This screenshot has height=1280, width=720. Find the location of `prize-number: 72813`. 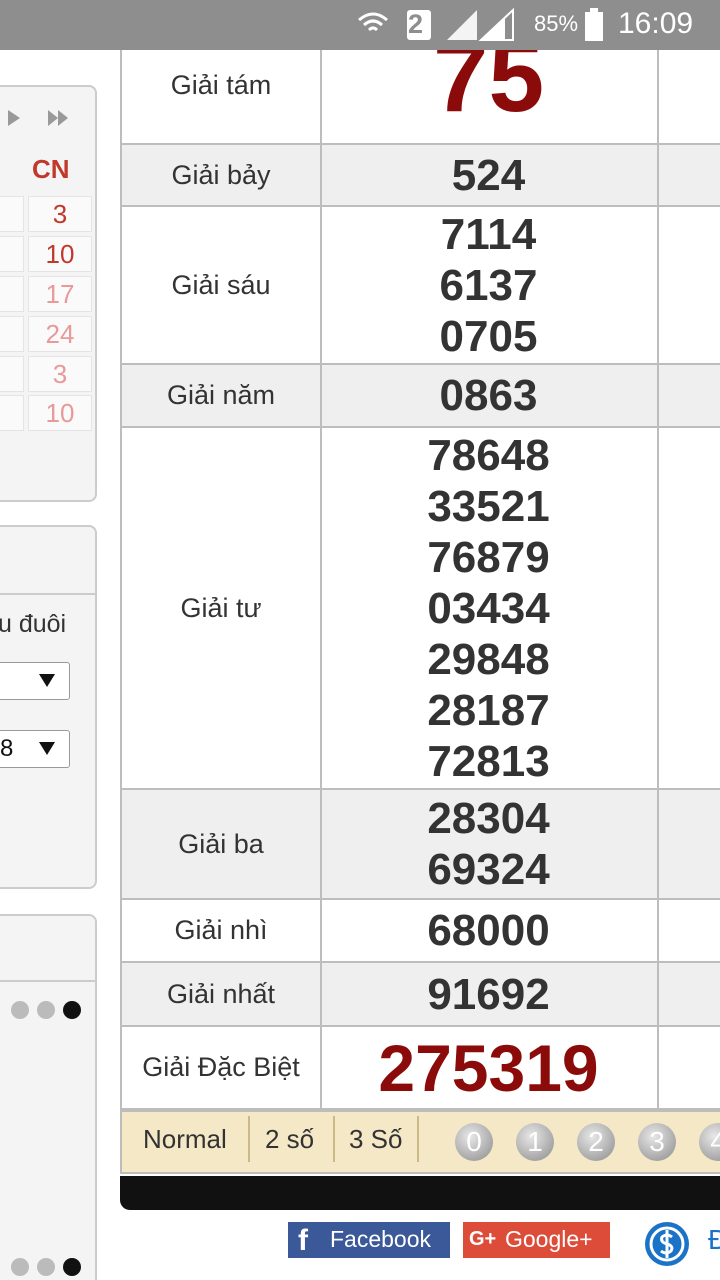

prize-number: 72813 is located at coordinates (488, 761).